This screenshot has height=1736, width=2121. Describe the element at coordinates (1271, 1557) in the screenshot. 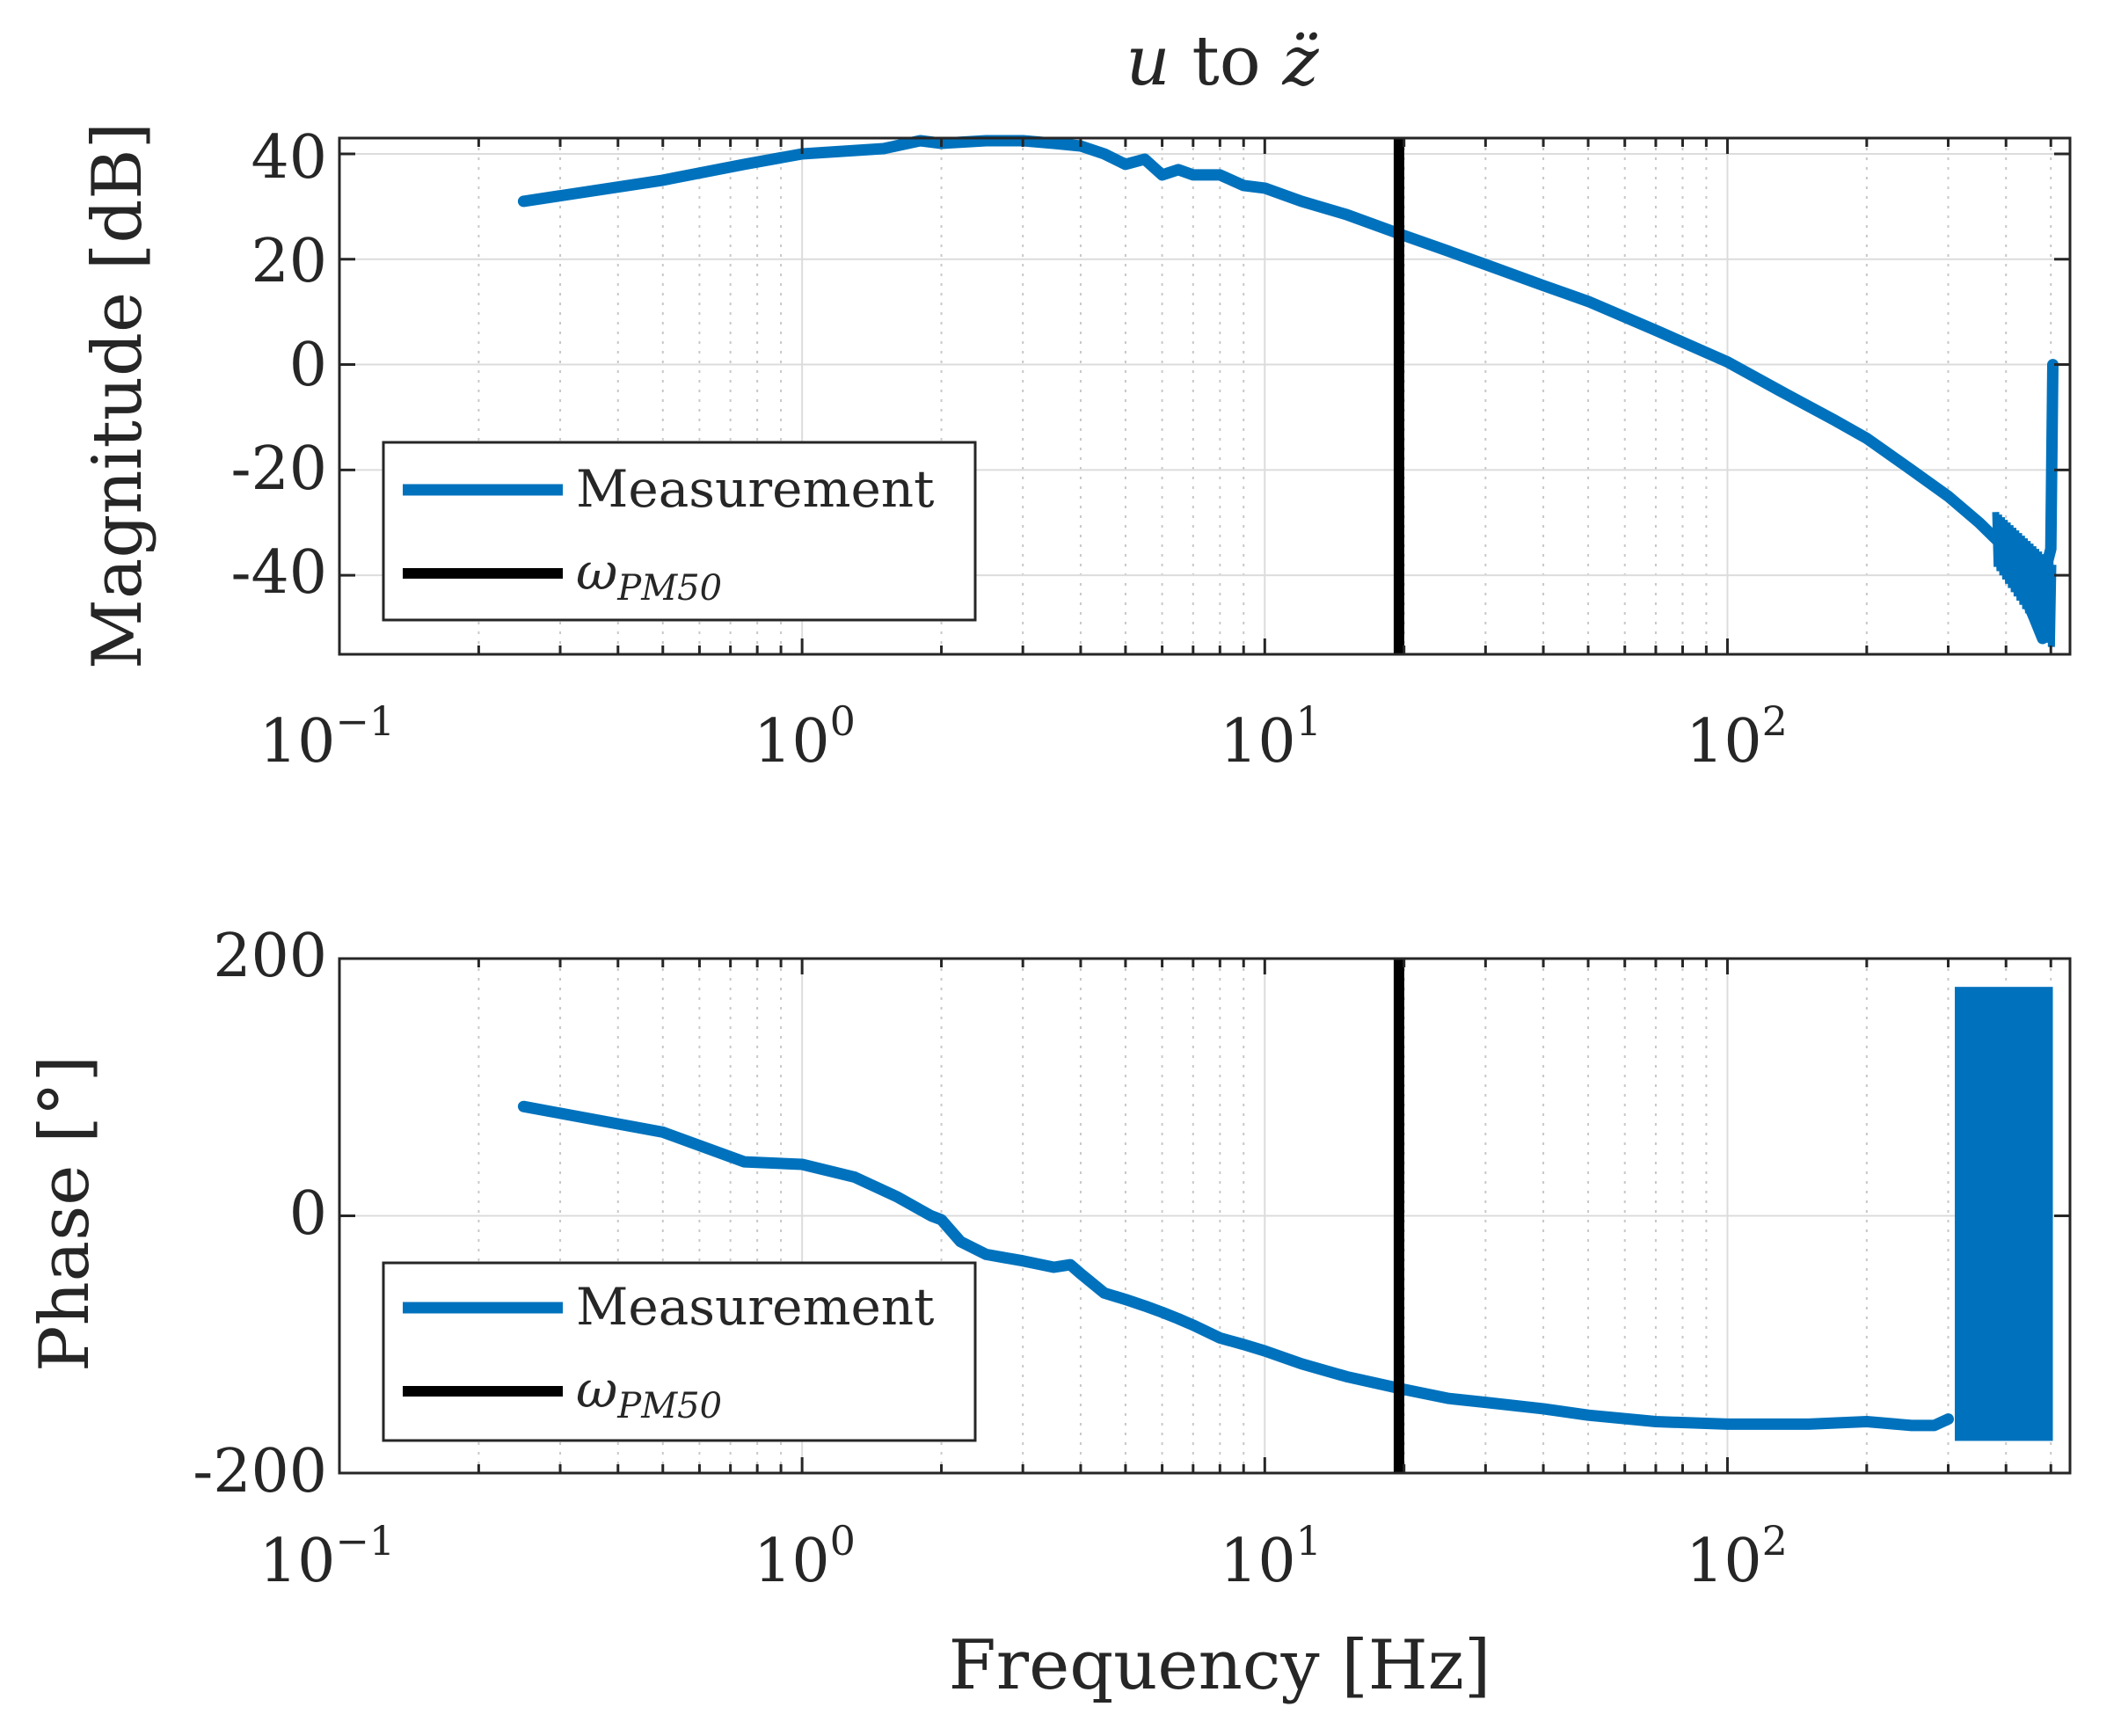

I see `phase-xtick-label: 10¹` at that location.